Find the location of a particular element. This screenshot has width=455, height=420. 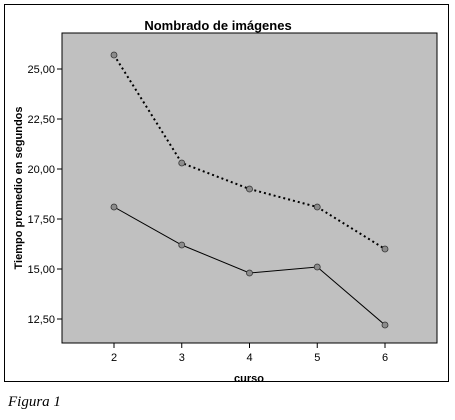

x-tick-label: 5 is located at coordinates (317, 358).